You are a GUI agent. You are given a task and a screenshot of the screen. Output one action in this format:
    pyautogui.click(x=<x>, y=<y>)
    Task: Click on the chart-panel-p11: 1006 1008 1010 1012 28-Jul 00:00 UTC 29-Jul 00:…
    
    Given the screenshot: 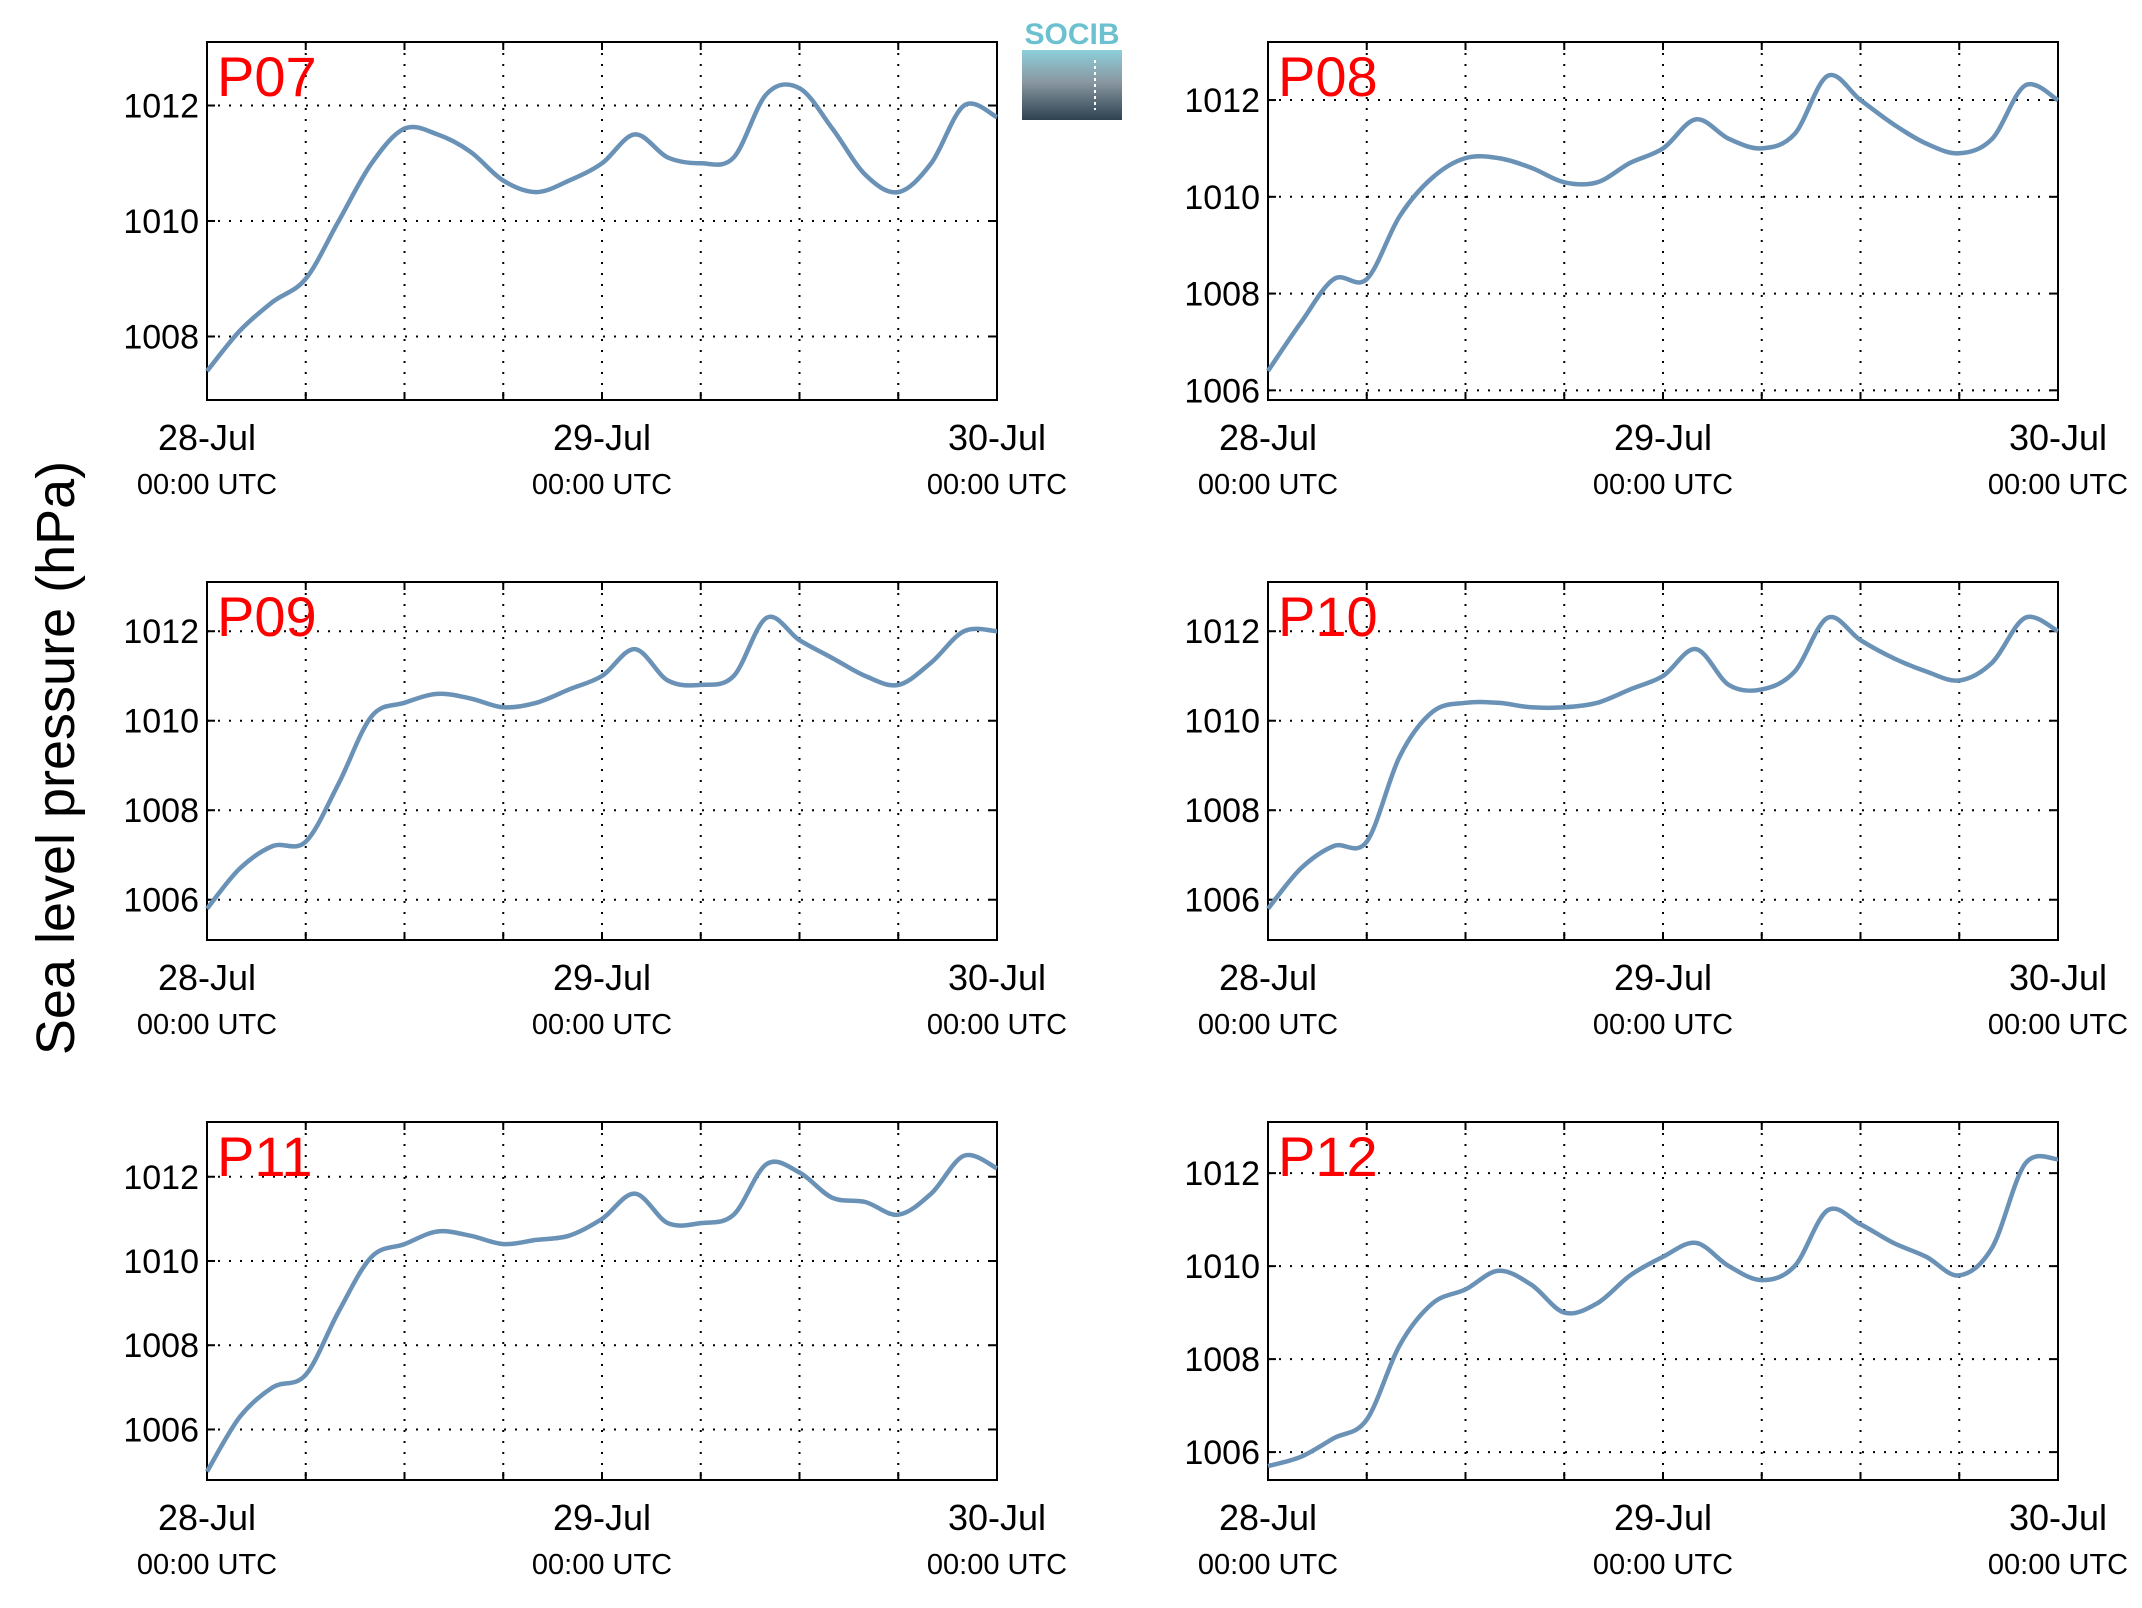 What is the action you would take?
    pyautogui.click(x=595, y=1351)
    